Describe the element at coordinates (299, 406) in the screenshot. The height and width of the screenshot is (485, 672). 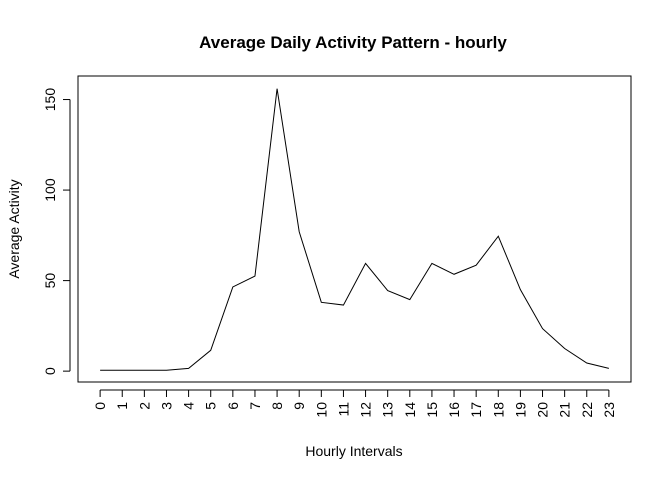
I see `x-tick-label: 9` at that location.